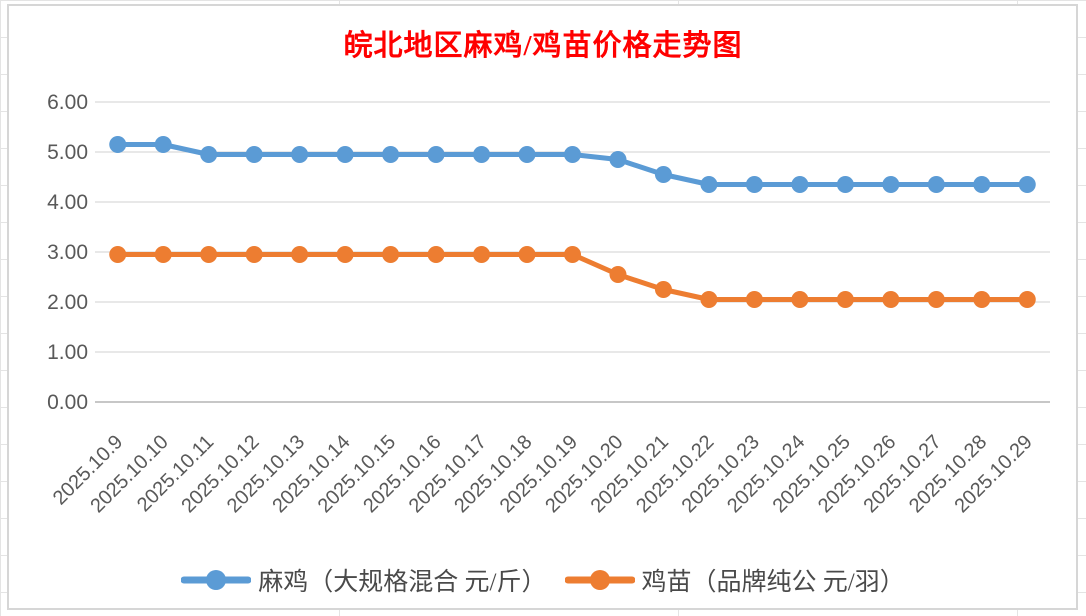 The width and height of the screenshot is (1086, 616). Describe the element at coordinates (543, 46) in the screenshot. I see `chart-title: 皖北地区麻鸡/鸡苗价格走势图` at that location.